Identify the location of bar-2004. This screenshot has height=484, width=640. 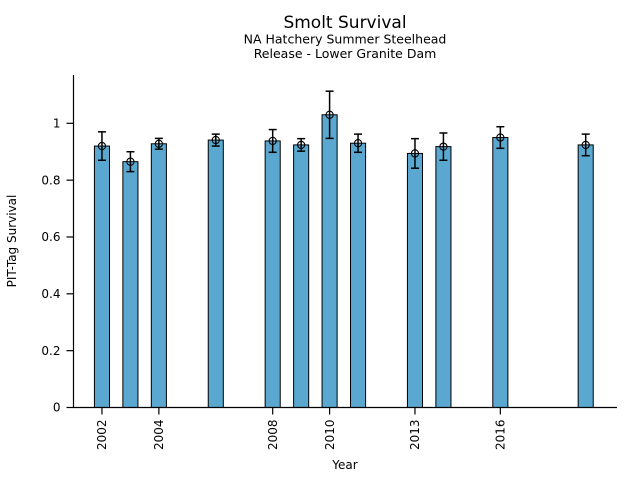
(158, 275).